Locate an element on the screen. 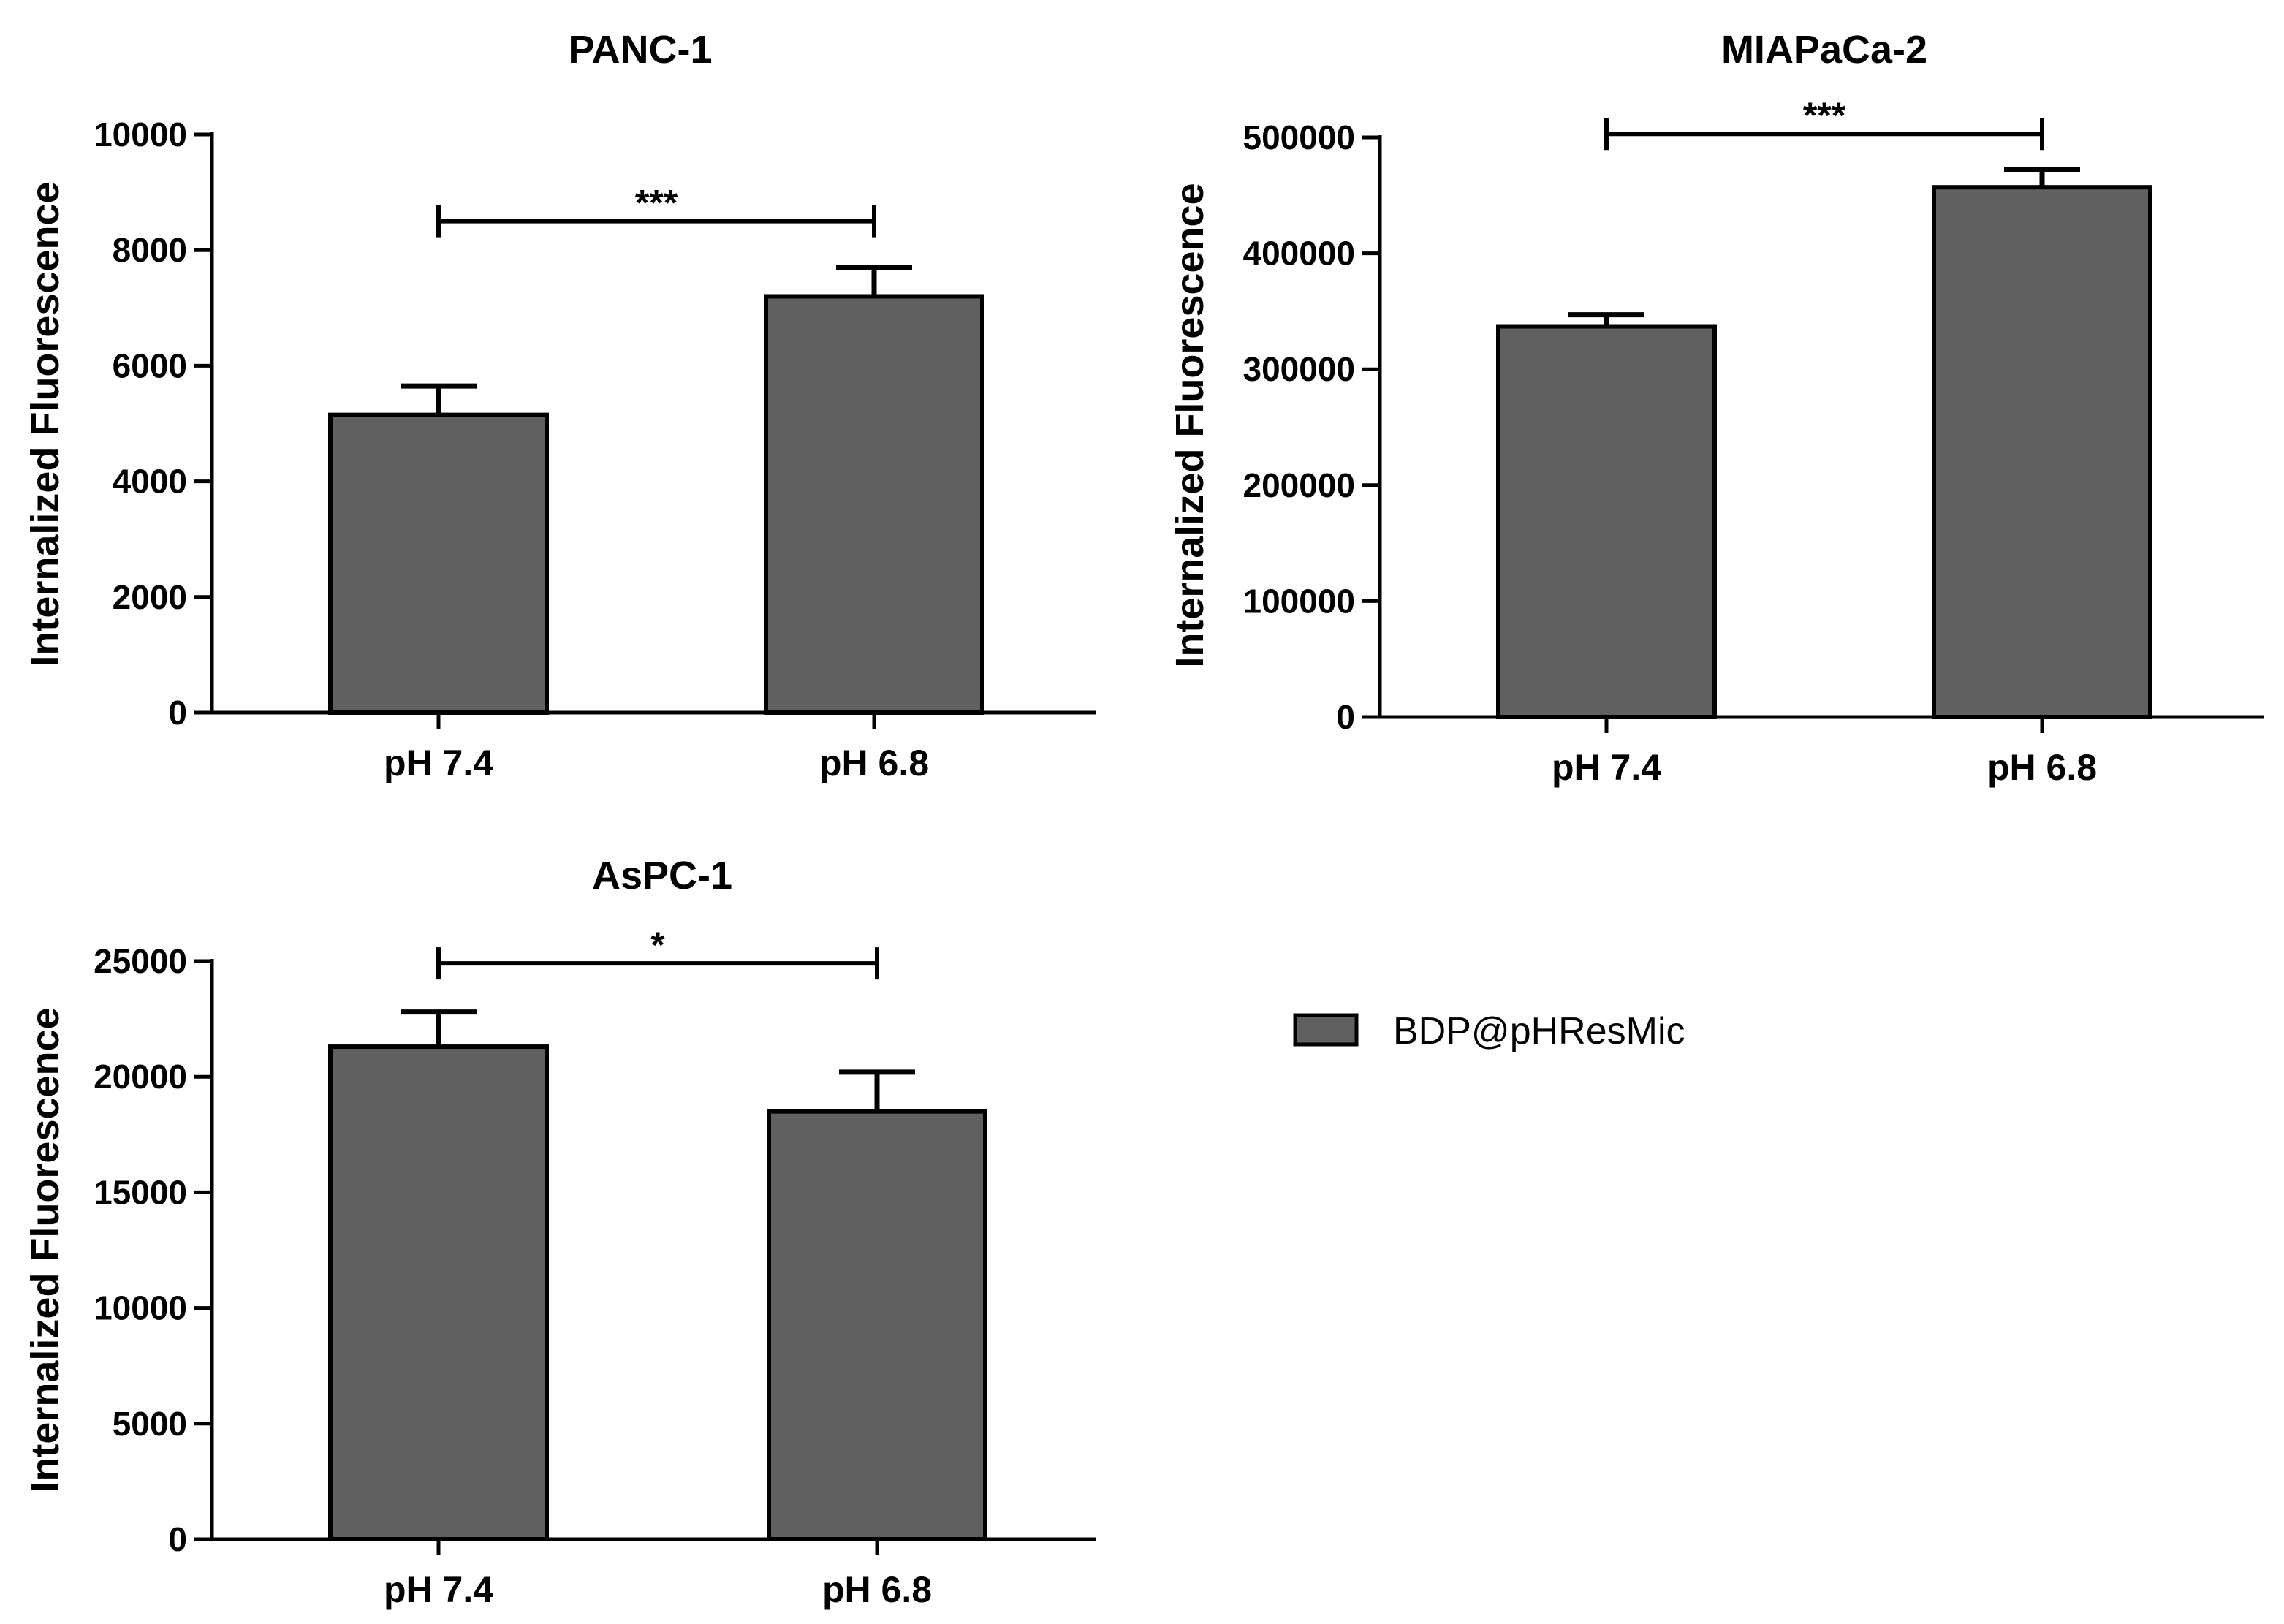  significance-label: * is located at coordinates (657, 945).